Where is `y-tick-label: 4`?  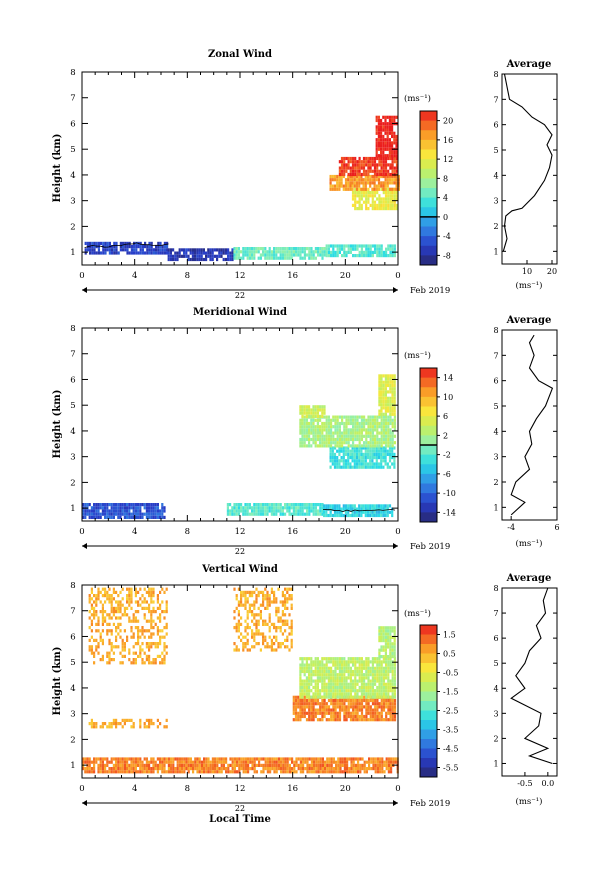
y-tick-label: 4 is located at coordinates (72, 689).